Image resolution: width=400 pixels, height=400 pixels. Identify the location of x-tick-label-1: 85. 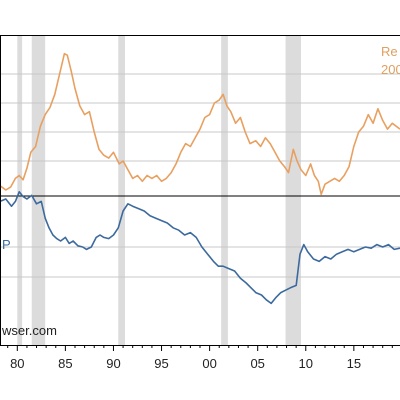
(65, 363).